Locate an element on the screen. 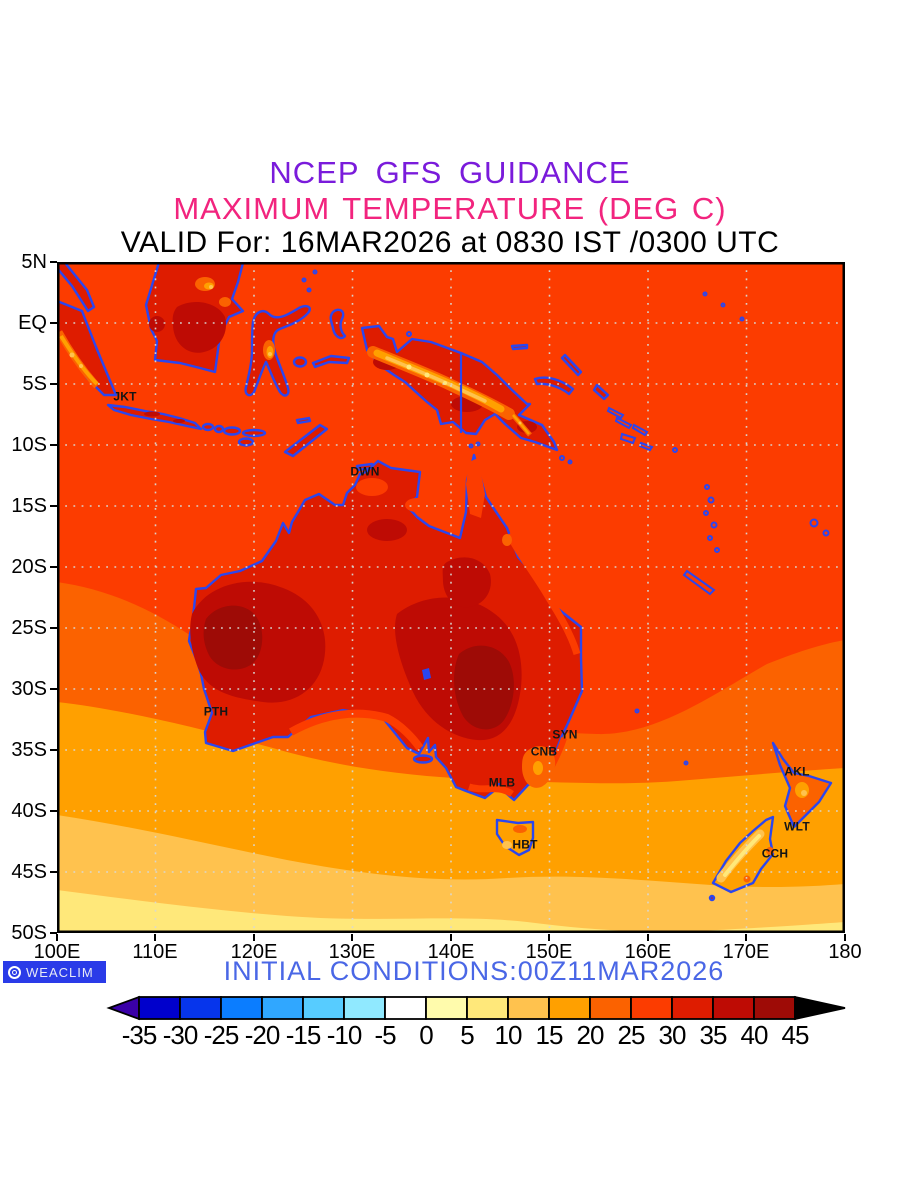  borneo-highlands is located at coordinates (225, 302).